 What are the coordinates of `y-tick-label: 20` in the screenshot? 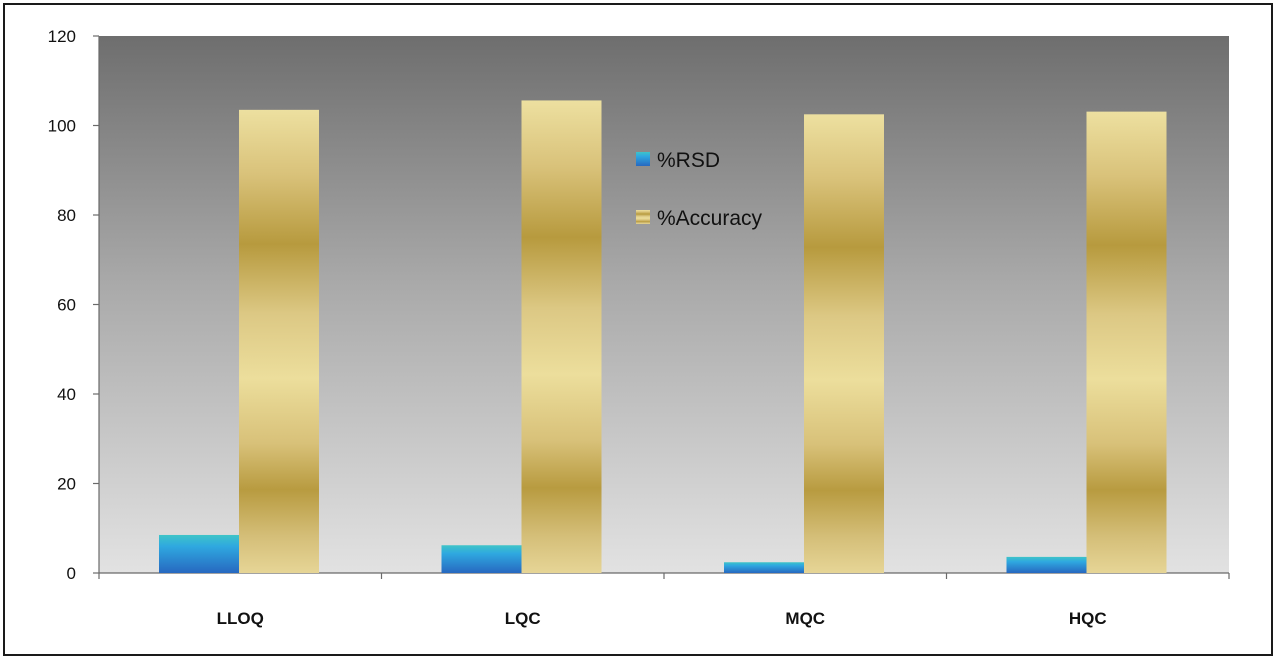 It's located at (66, 484).